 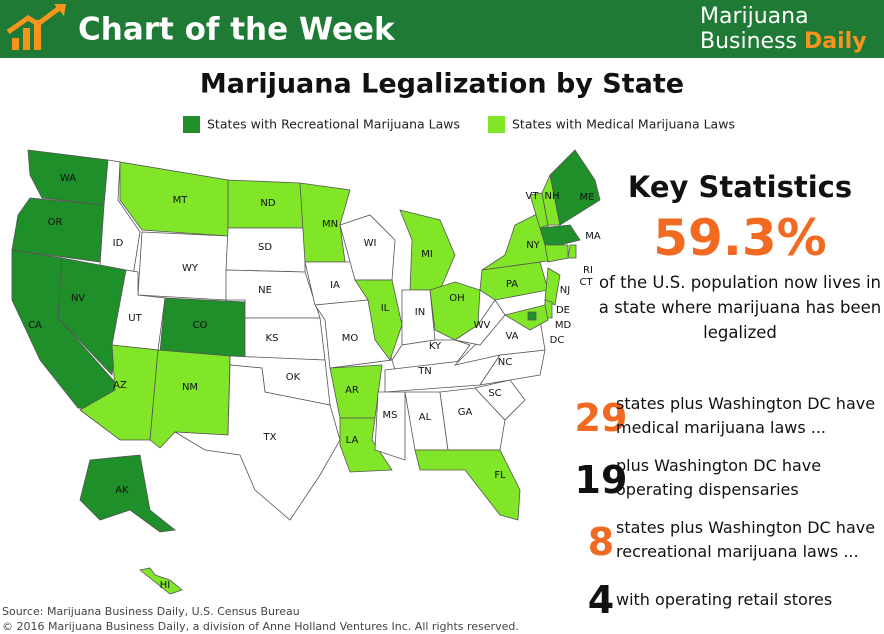 I want to click on state-label: OH, so click(x=456, y=298).